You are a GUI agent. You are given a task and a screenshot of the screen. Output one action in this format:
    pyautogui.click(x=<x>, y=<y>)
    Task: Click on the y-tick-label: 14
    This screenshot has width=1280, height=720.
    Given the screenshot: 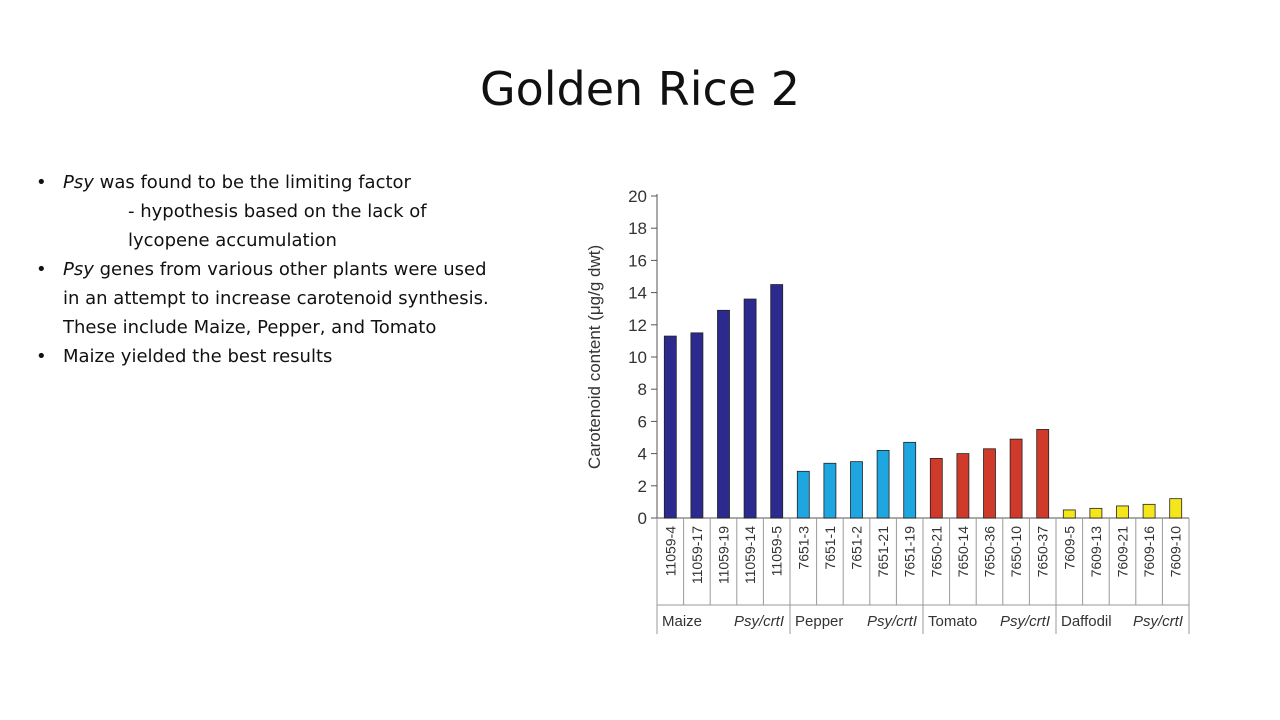 What is the action you would take?
    pyautogui.click(x=637, y=293)
    